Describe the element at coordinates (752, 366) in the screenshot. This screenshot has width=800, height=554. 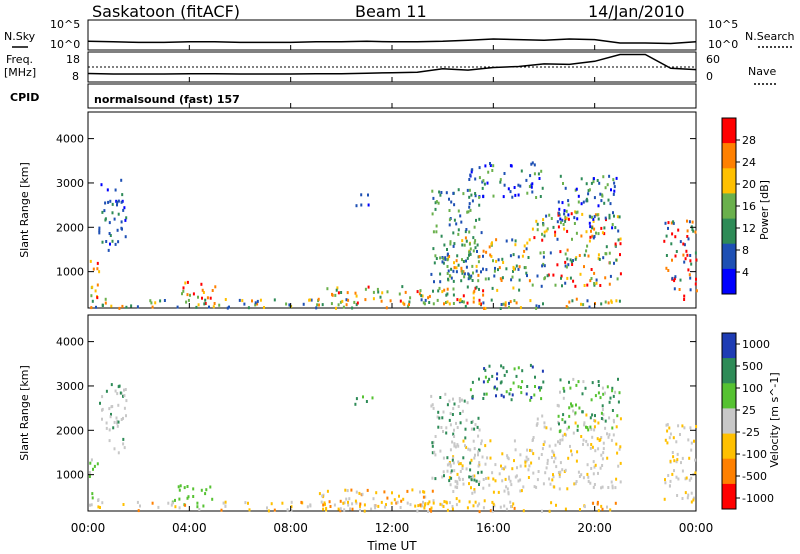
I see `colorbar-tick-label: 500` at that location.